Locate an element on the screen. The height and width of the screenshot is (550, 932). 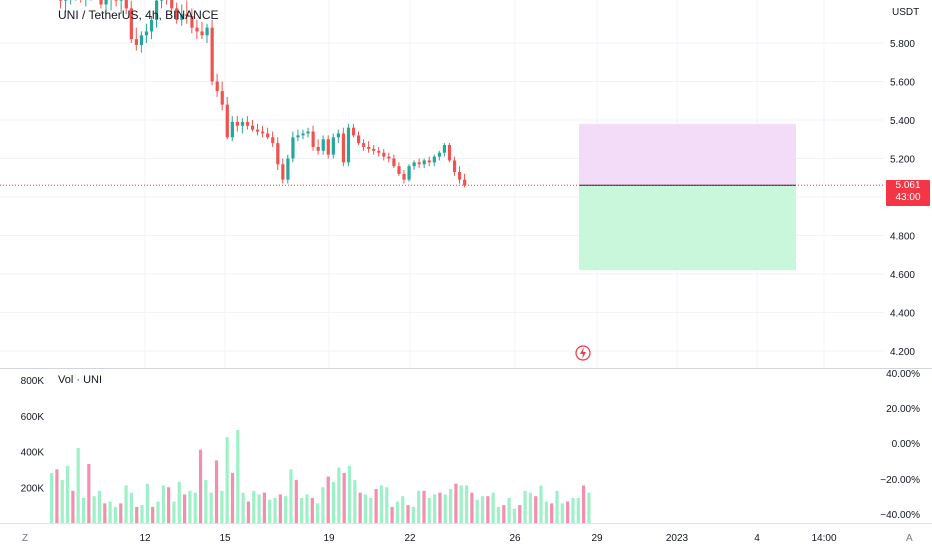
time-tick-label: 4 is located at coordinates (757, 538).